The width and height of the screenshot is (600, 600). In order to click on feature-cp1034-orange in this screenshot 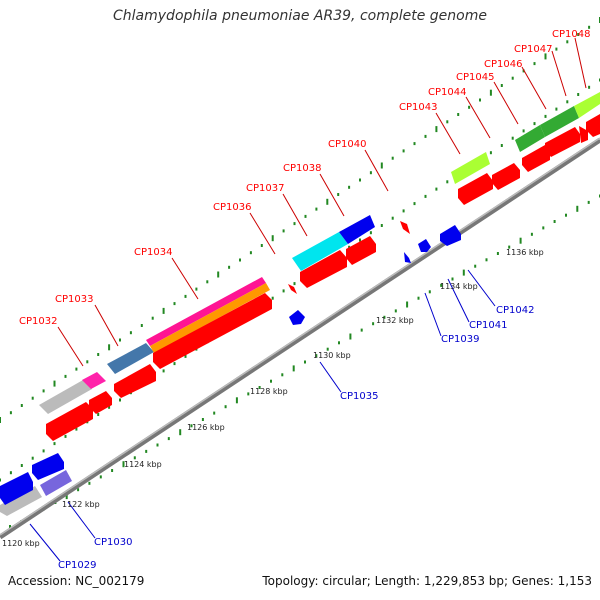, I will do `click(210, 318)`.